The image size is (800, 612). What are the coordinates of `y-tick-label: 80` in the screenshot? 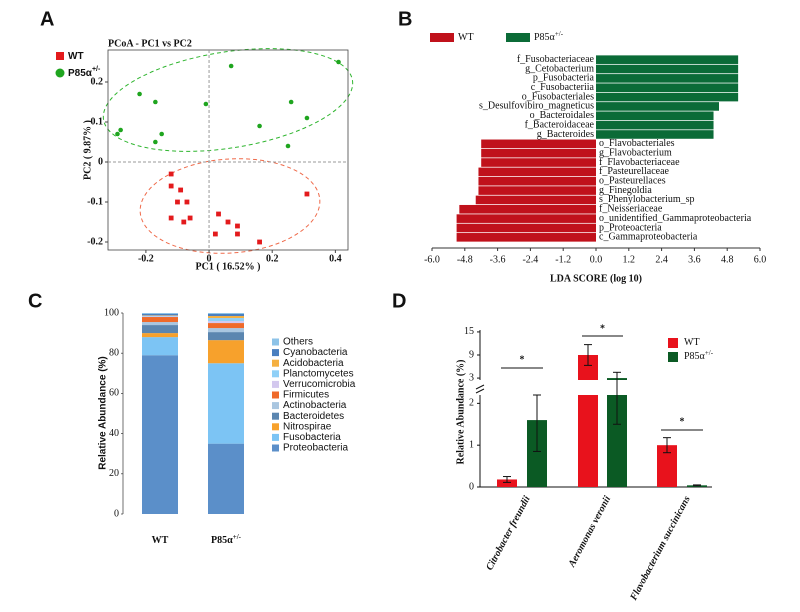 It's located at (114, 352).